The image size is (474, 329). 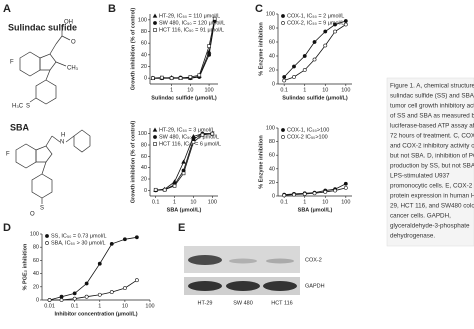 What do you see at coordinates (432, 136) in the screenshot?
I see `caption-line: 72 hours of treatment. C, COX-1` at bounding box center [432, 136].